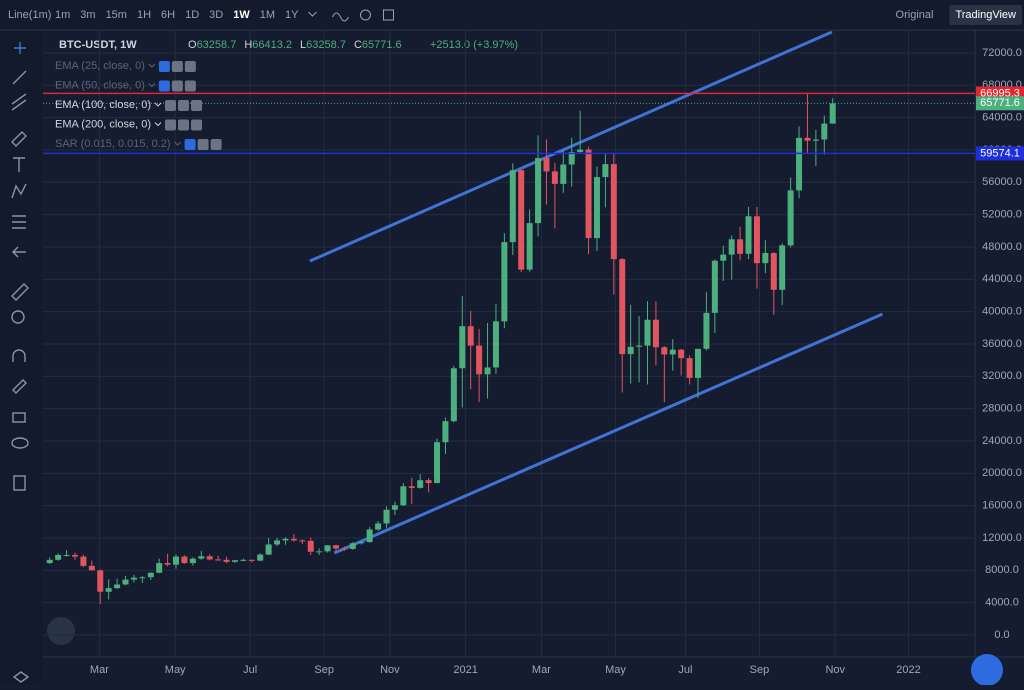 Image resolution: width=1024 pixels, height=690 pixels. I want to click on indicator-label: EMA (200, close, 0), so click(103, 124).